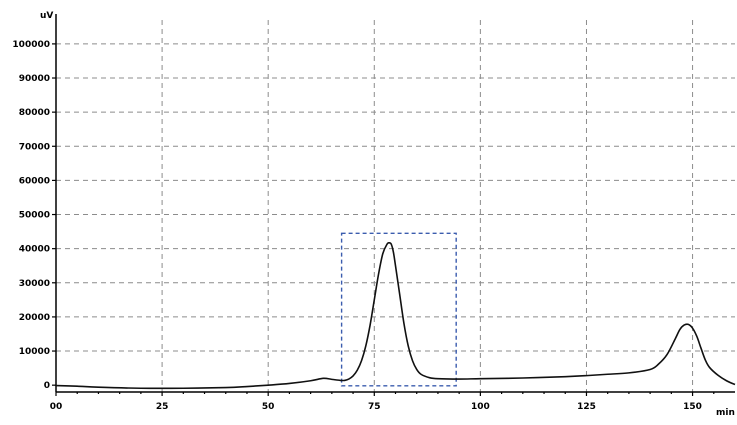 The image size is (737, 425). What do you see at coordinates (34, 352) in the screenshot?
I see `y-tick-label: 10000` at bounding box center [34, 352].